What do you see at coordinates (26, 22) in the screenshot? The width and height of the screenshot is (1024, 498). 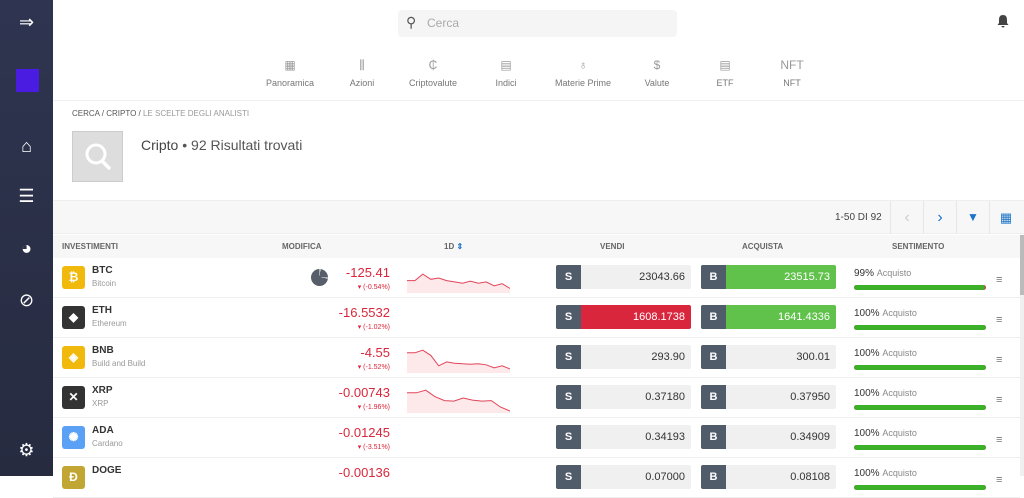 I see `collapse-arrow-icon: ⇒` at bounding box center [26, 22].